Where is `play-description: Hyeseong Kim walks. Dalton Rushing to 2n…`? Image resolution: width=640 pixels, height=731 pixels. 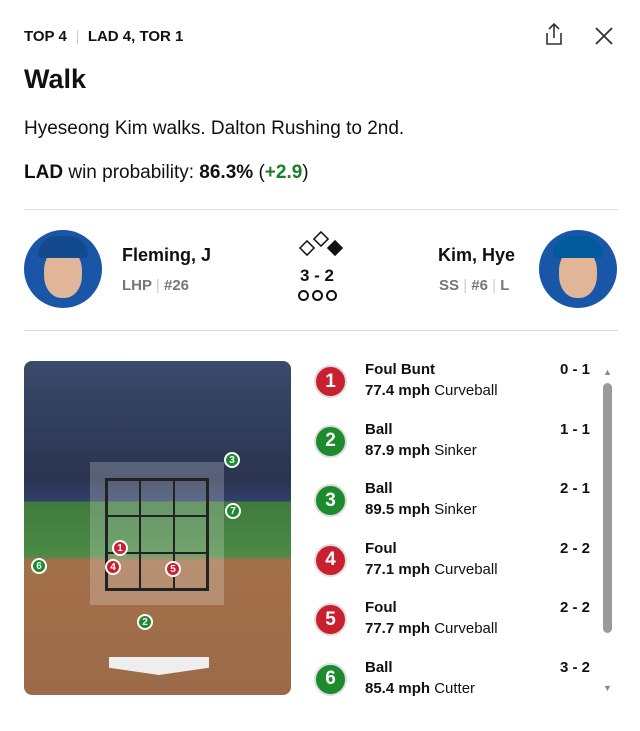
play-description: Hyeseong Kim walks. Dalton Rushing to 2n… is located at coordinates (214, 128).